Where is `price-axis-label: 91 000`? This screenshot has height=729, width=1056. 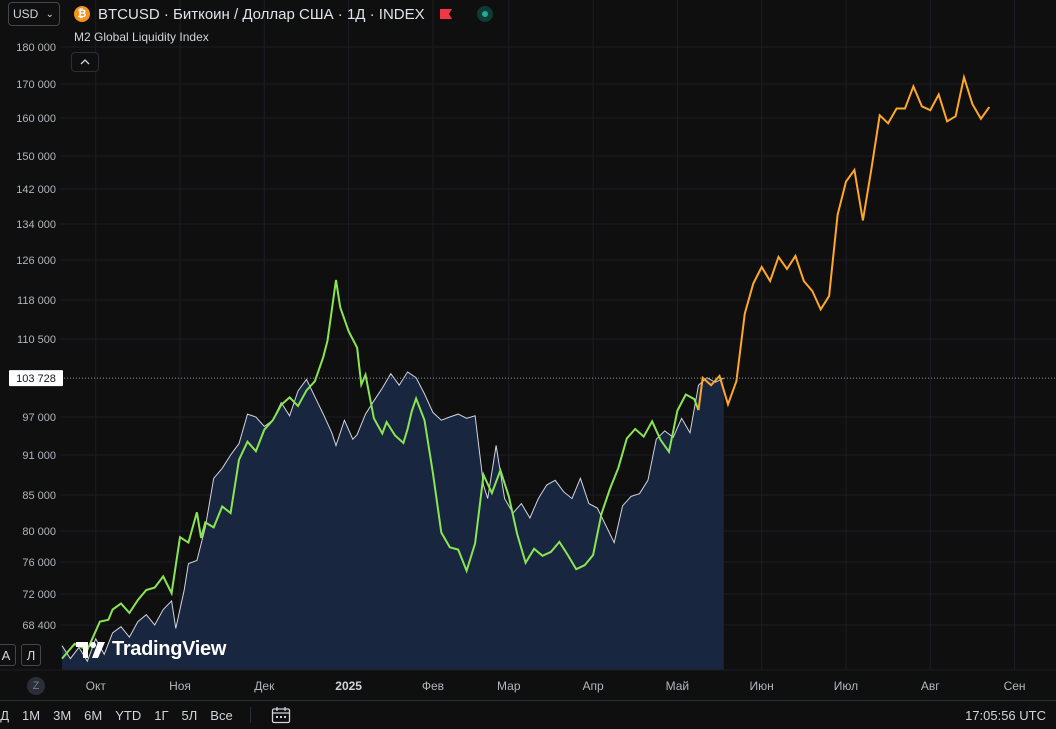
price-axis-label: 91 000 is located at coordinates (39, 456).